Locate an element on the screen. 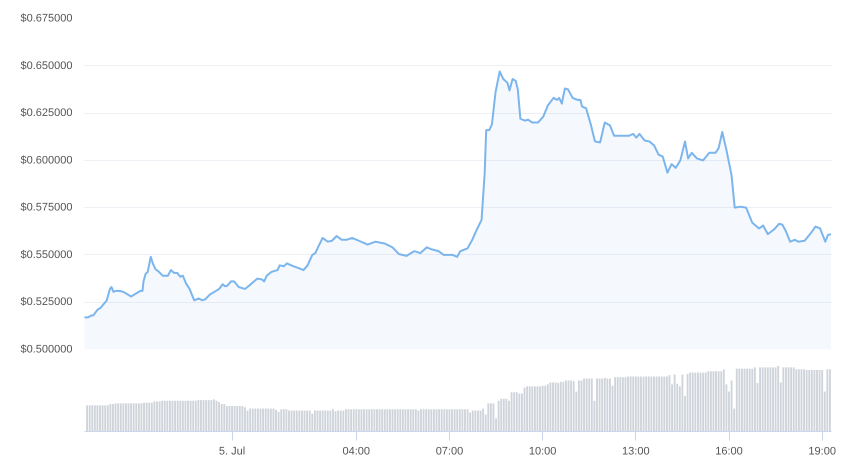 Image resolution: width=847 pixels, height=467 pixels. y-tick-label: $0.625000 is located at coordinates (46, 113).